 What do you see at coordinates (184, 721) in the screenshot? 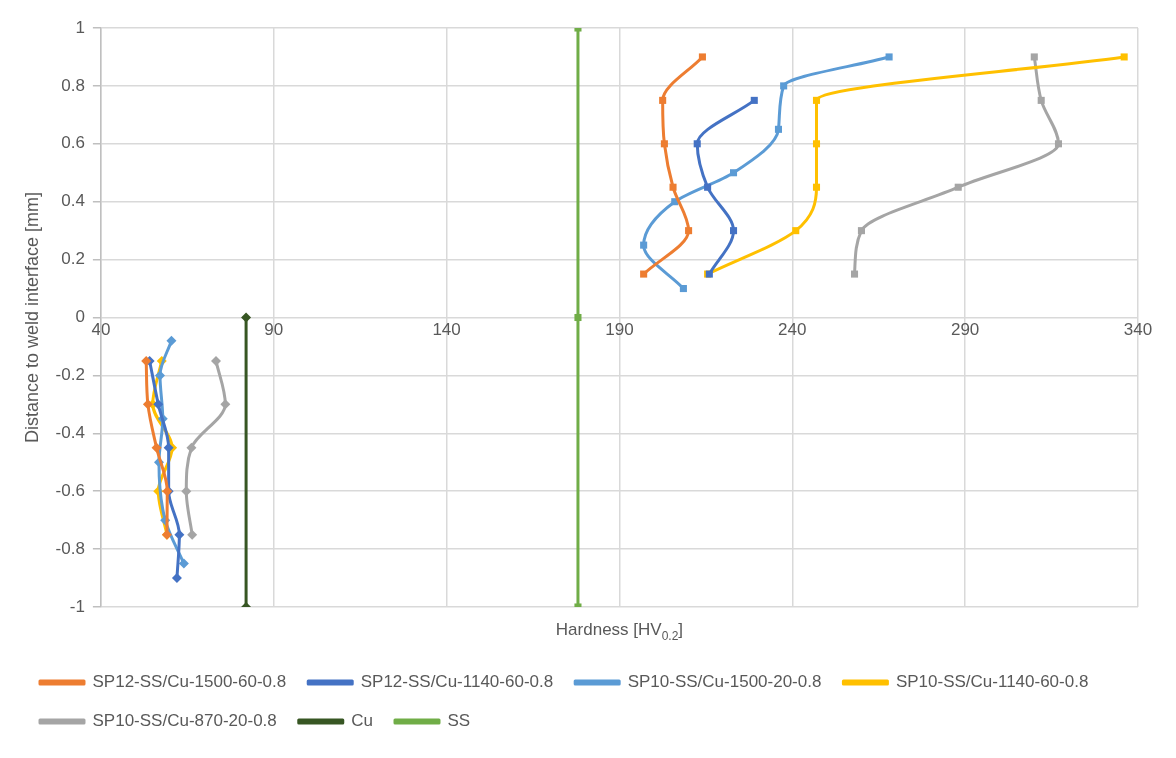
I see `legend-label: SP10-SS/Cu-870-20-0.8` at bounding box center [184, 721].